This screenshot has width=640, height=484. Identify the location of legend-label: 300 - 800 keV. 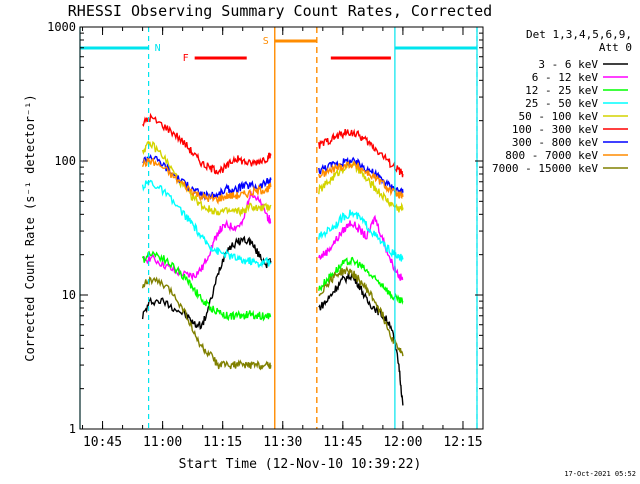
(555, 142).